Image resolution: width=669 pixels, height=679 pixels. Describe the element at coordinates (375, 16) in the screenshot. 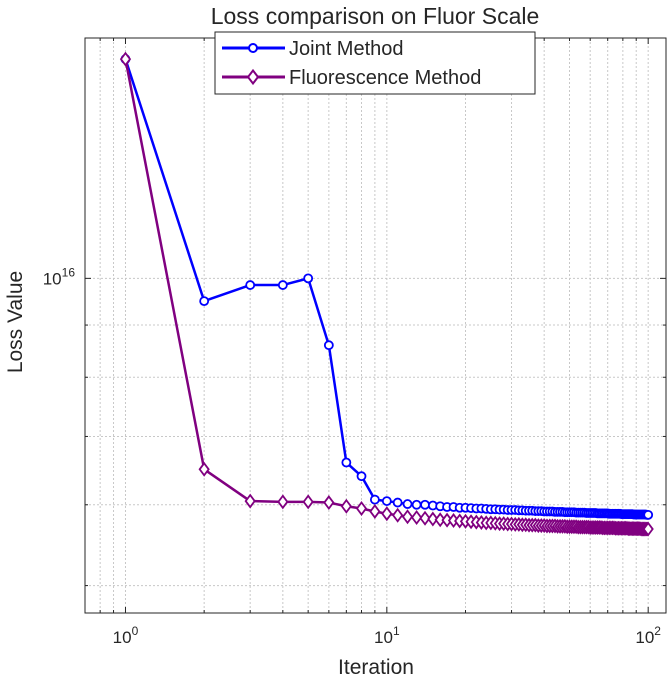

I see `chart-title: Loss comparison on Fluor Scale` at that location.